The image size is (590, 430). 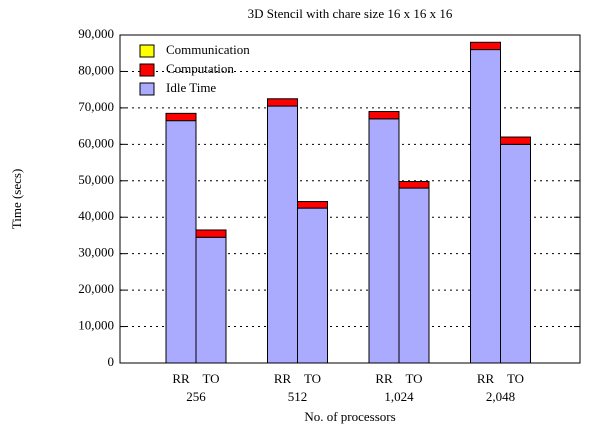 What do you see at coordinates (96, 252) in the screenshot?
I see `y-tick-label: 30,000` at bounding box center [96, 252].